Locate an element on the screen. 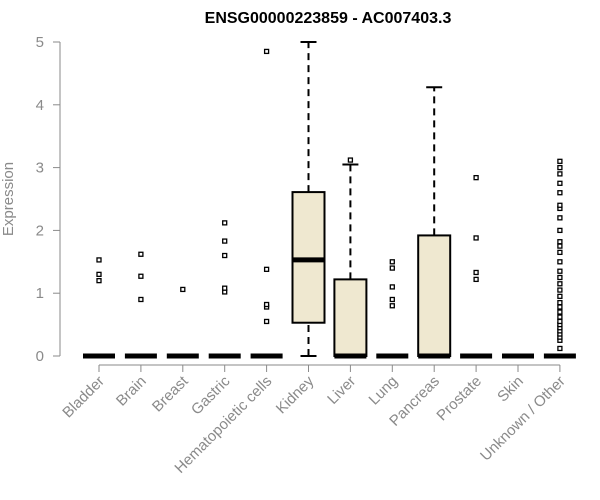 This screenshot has height=500, width=600. box-unknown-other is located at coordinates (559, 258).